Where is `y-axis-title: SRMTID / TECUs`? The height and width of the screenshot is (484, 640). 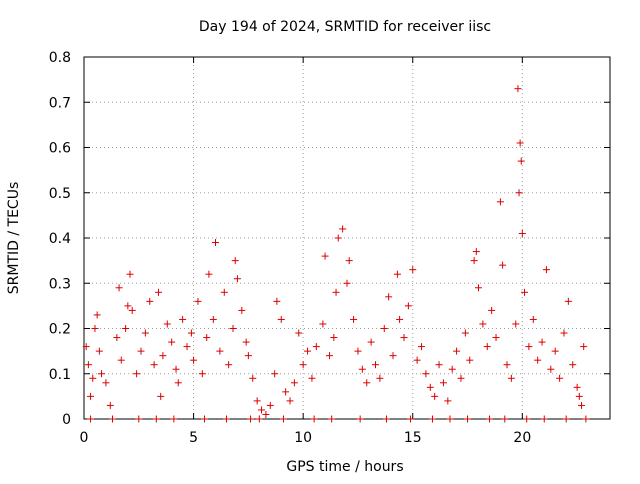 y-axis-title: SRMTID / TECUs is located at coordinates (14, 238).